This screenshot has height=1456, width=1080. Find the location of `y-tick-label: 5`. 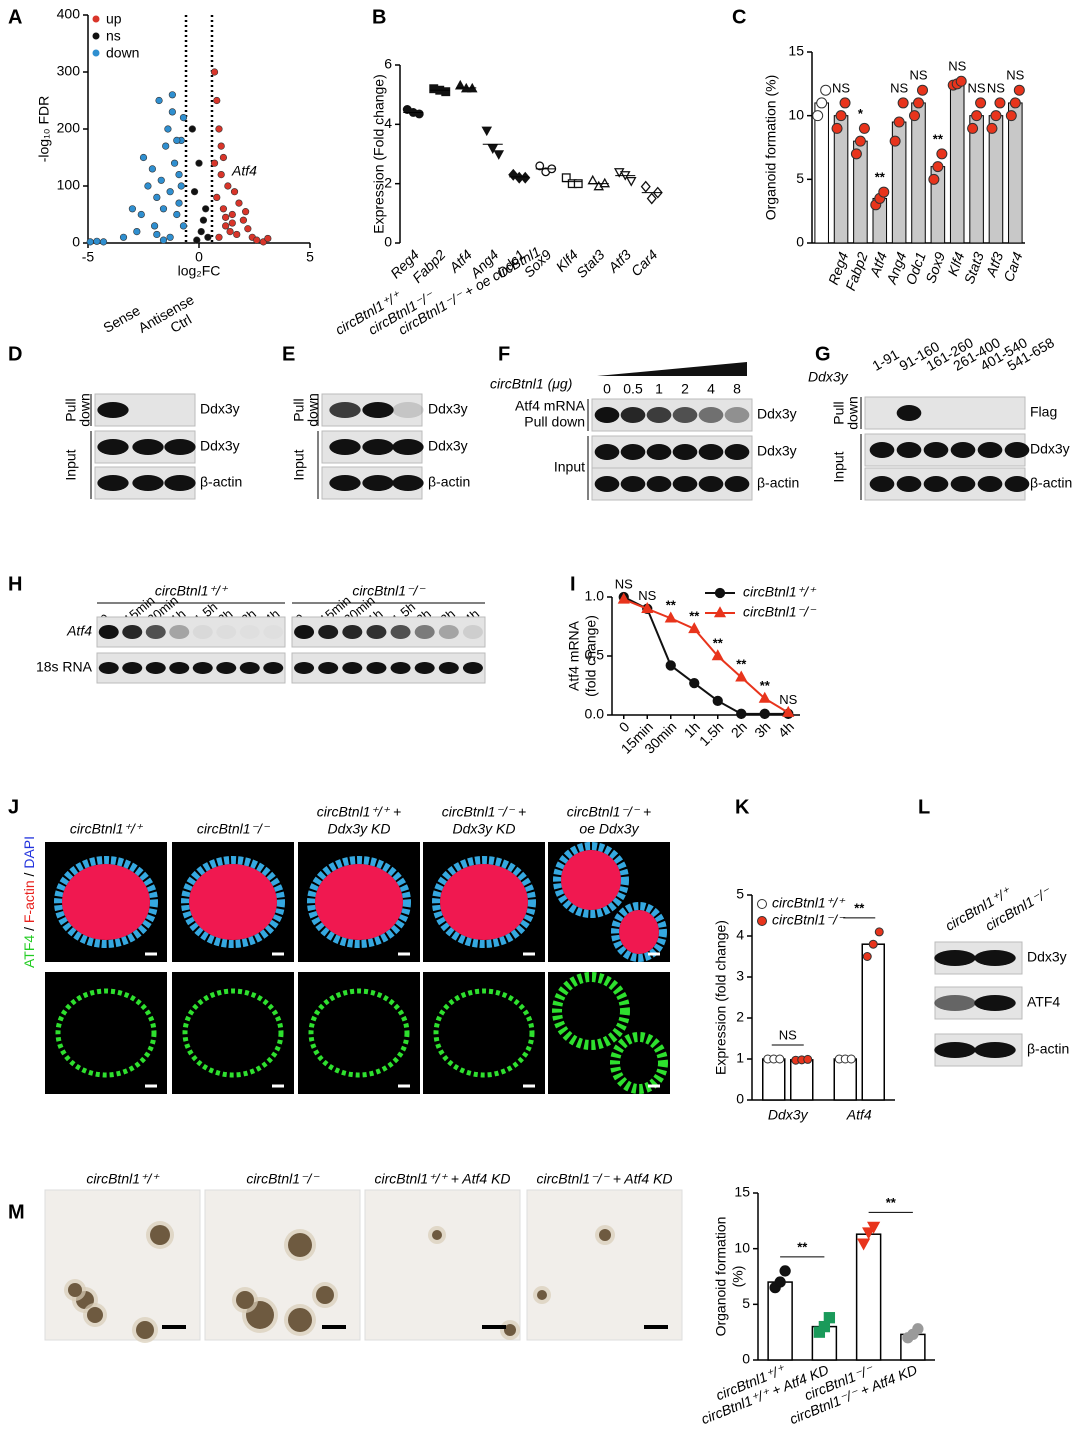

y-tick-label: 5 is located at coordinates (740, 894).